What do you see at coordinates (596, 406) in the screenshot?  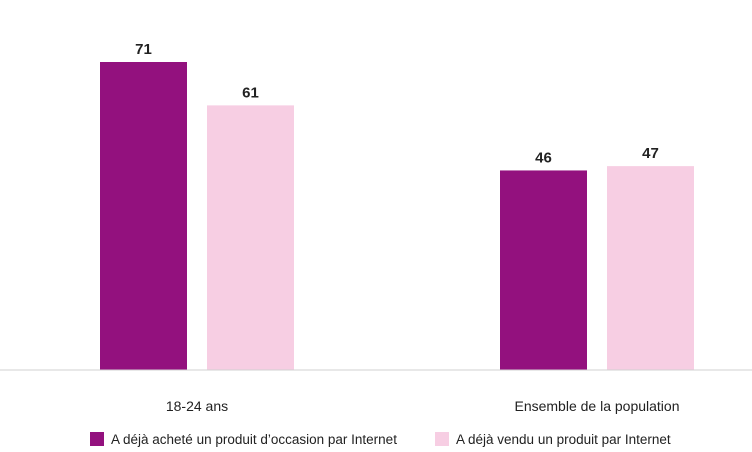 I see `category-label-1: Ensemble de la population` at bounding box center [596, 406].